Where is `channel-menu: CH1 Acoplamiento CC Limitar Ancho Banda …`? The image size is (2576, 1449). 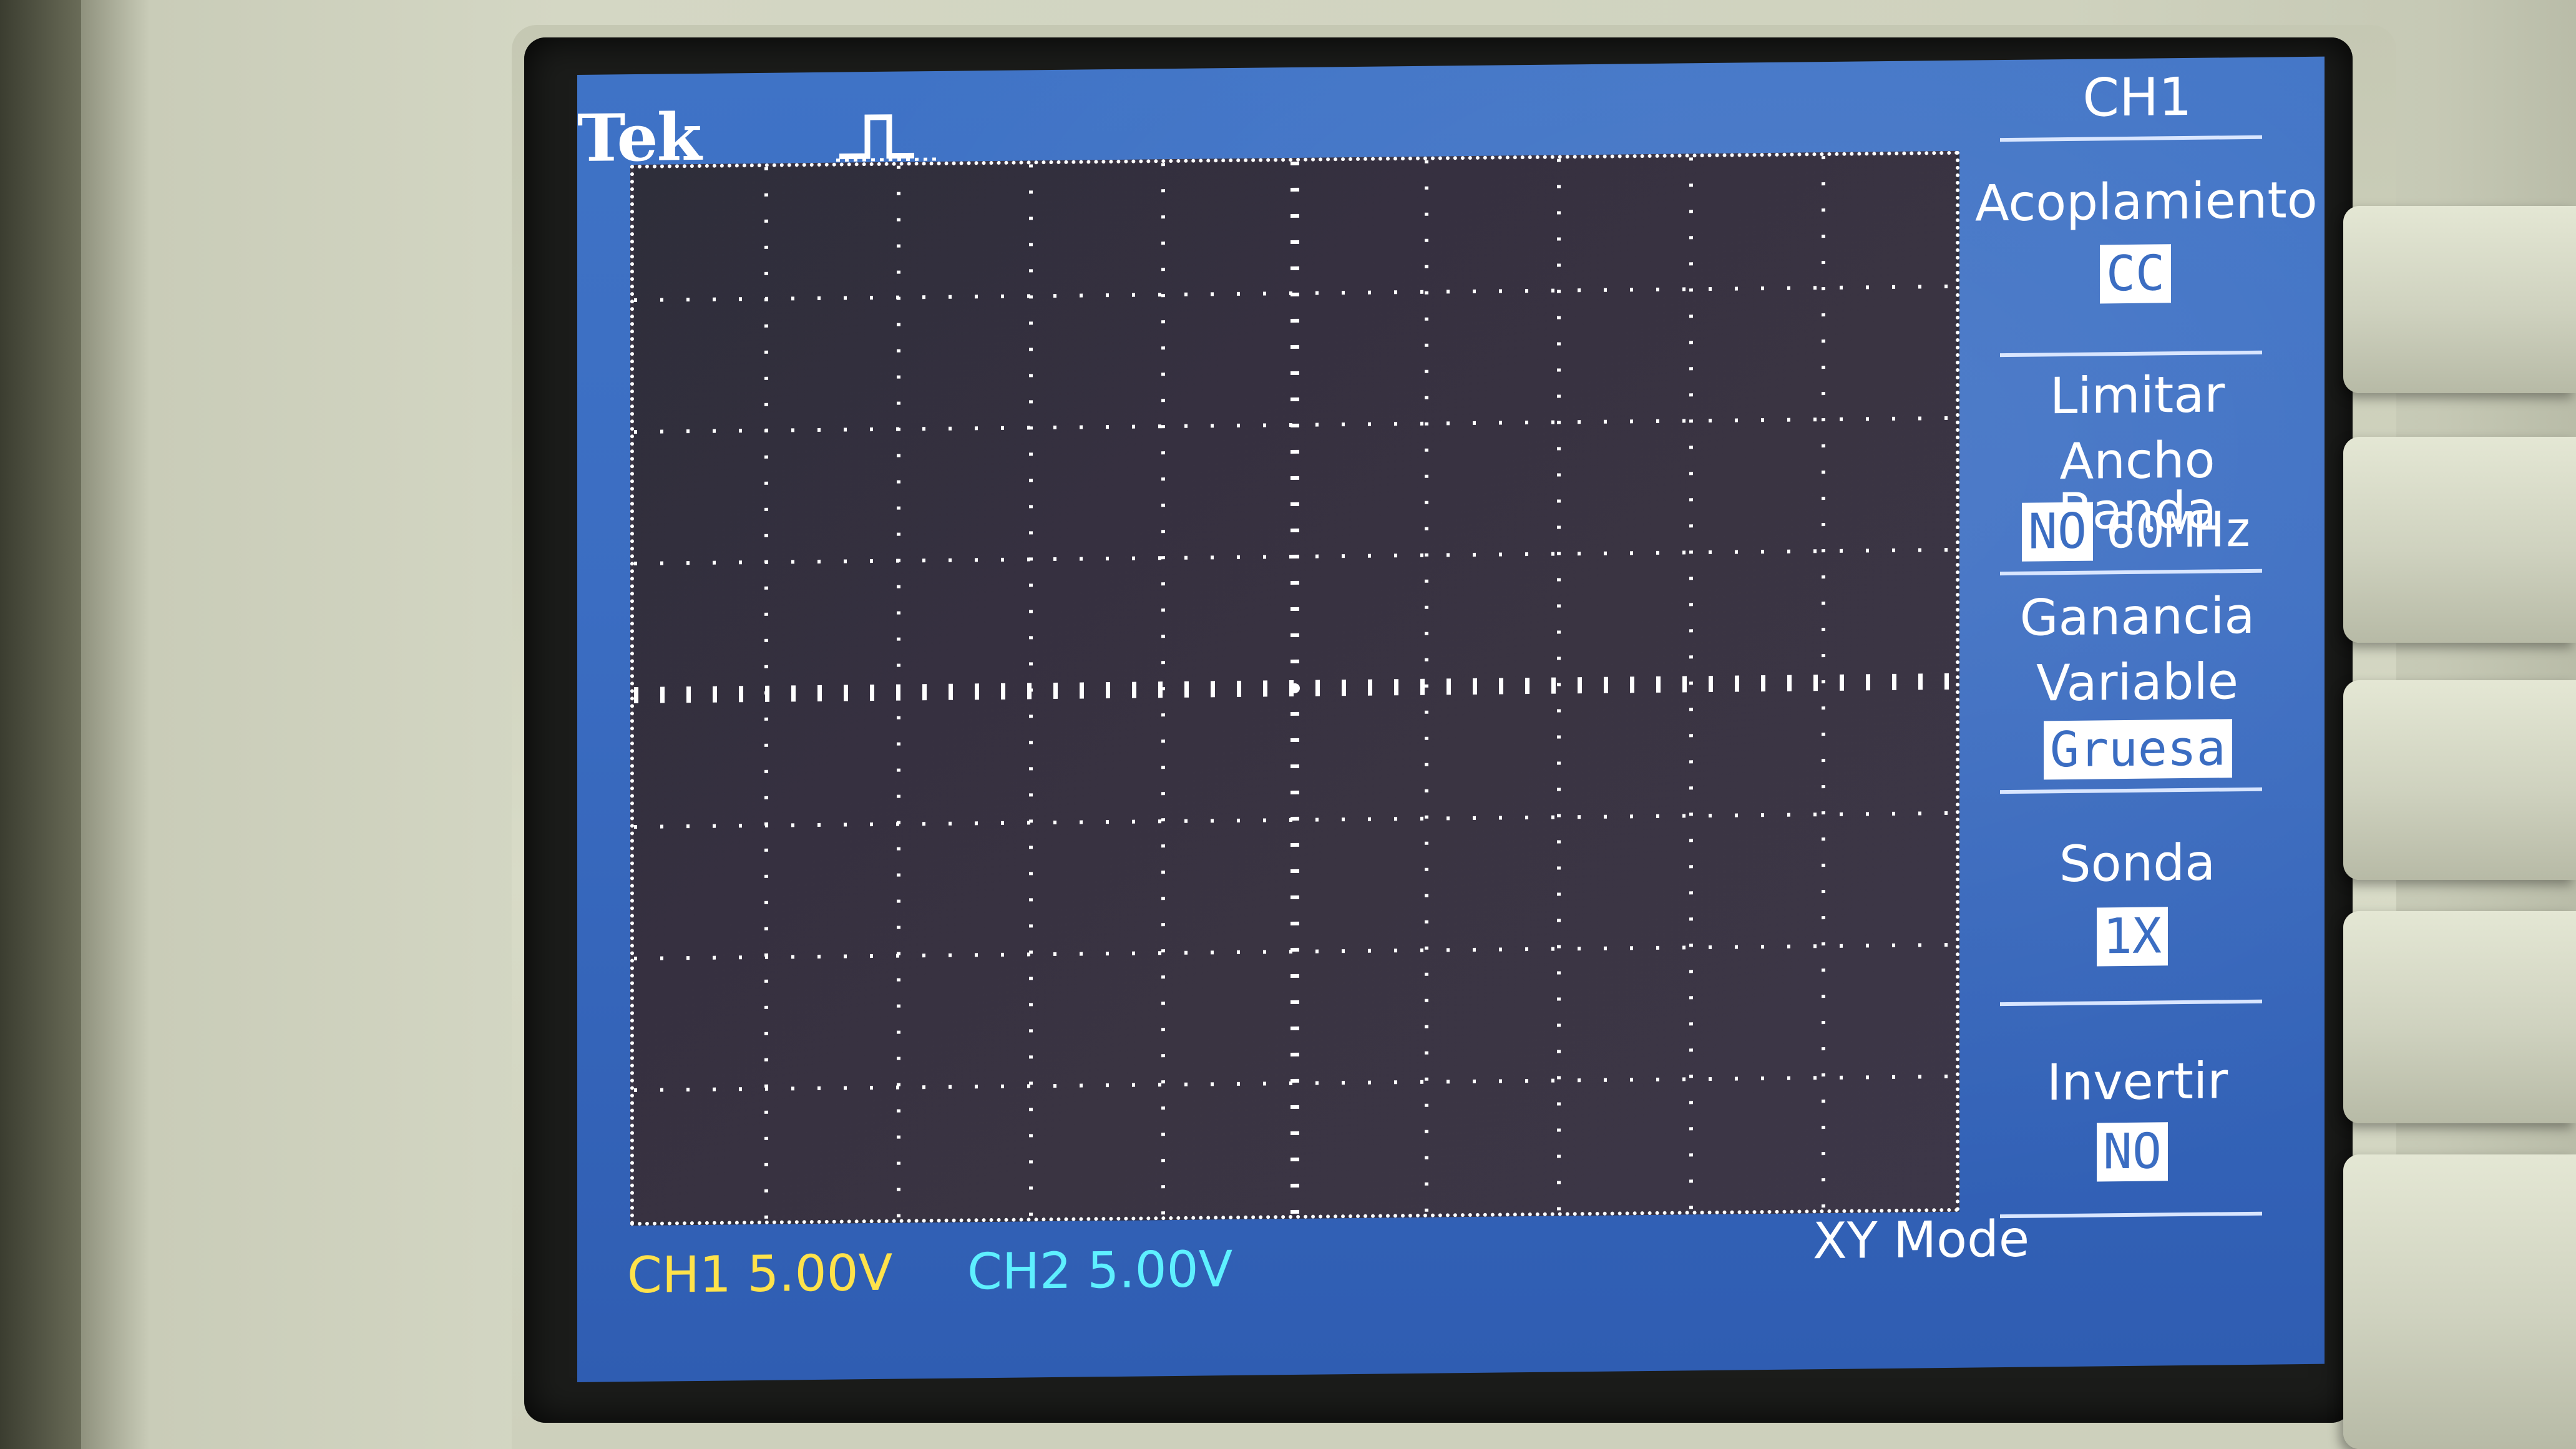 channel-menu: CH1 Acoplamiento CC Limitar Ancho Banda … is located at coordinates (2146, 670).